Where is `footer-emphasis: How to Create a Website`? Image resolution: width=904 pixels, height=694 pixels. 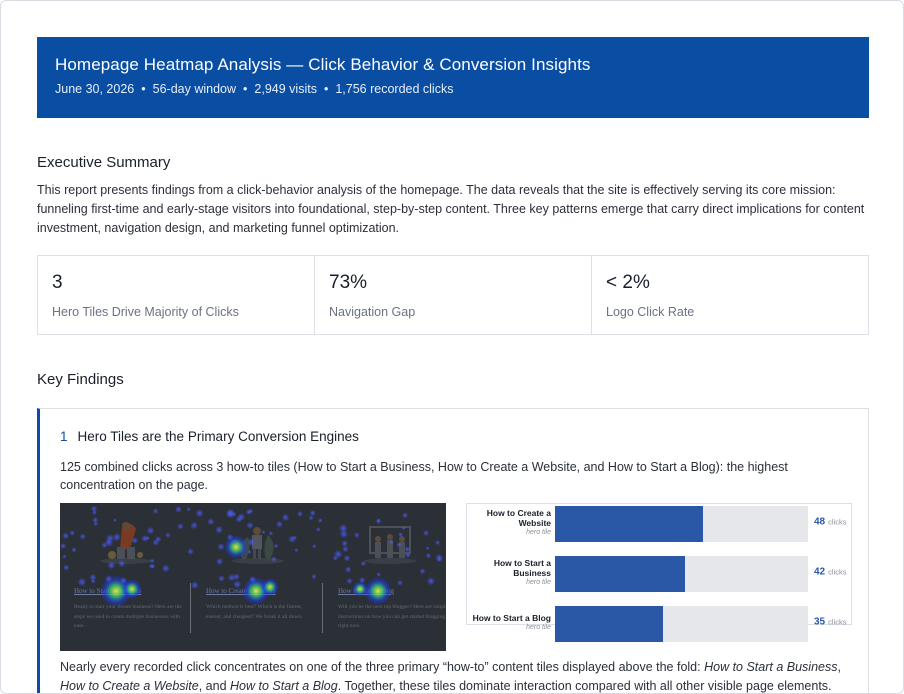
footer-emphasis: How to Create a Website is located at coordinates (129, 686).